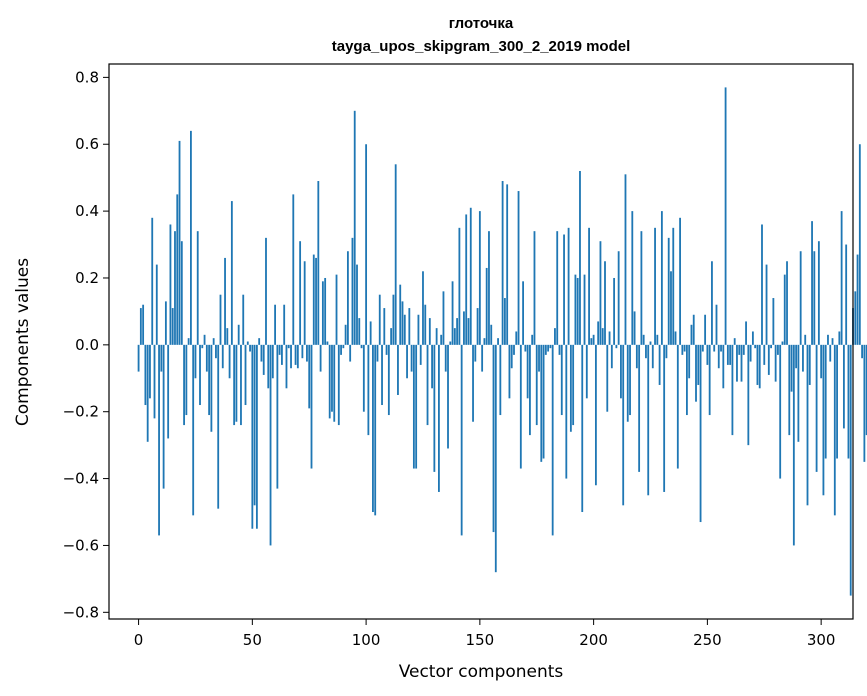  Describe the element at coordinates (87, 211) in the screenshot. I see `y-tick-label: 0.4` at that location.